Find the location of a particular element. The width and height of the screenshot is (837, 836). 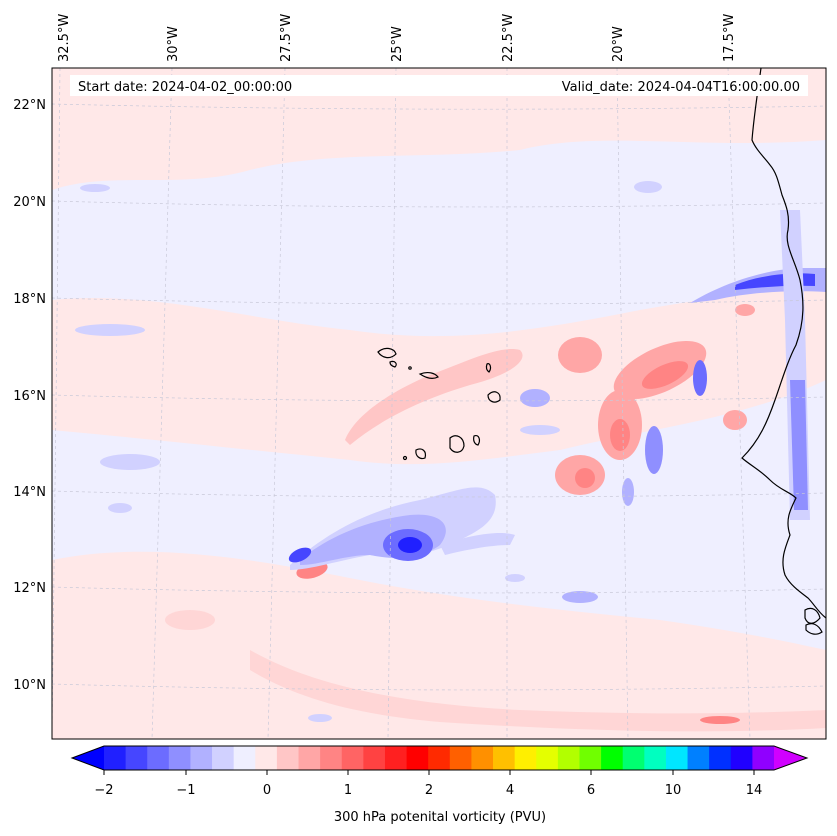

valid-date: Valid_date: 2024-04-04T16:00:00.00 is located at coordinates (681, 87).